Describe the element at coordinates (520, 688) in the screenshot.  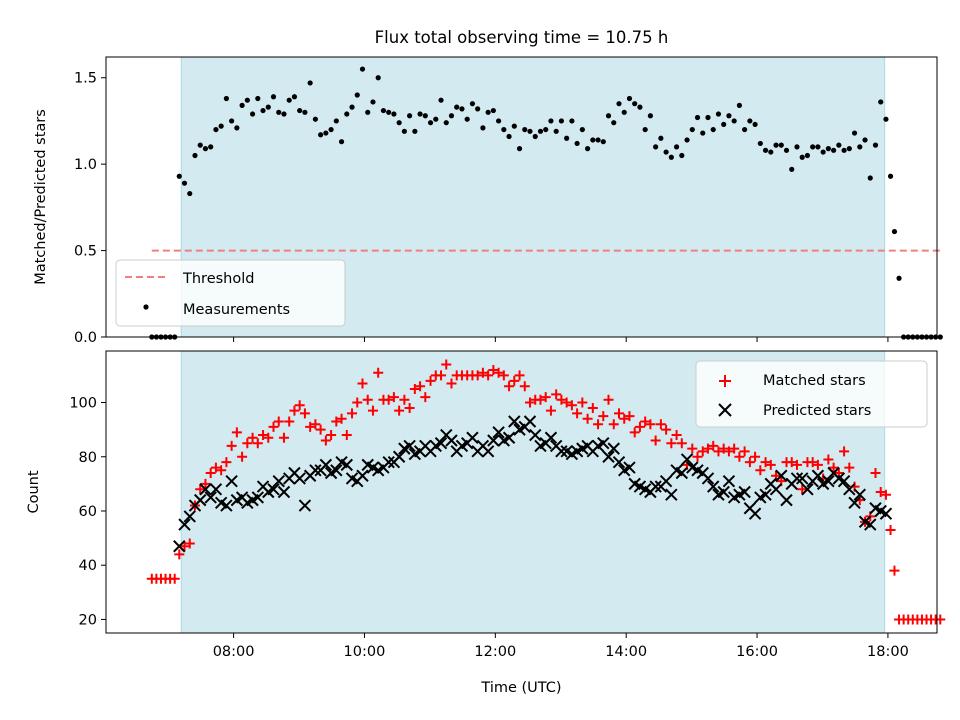
I see `x-axis-label: Time (UTC)` at that location.